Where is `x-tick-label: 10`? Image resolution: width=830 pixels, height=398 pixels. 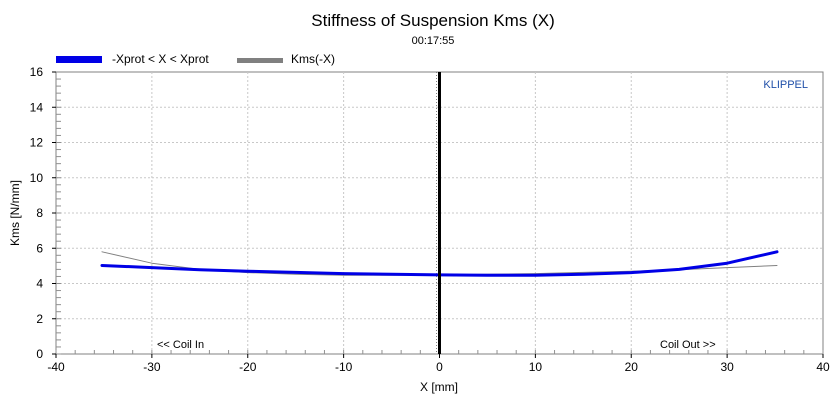 x-tick-label: 10 is located at coordinates (536, 367).